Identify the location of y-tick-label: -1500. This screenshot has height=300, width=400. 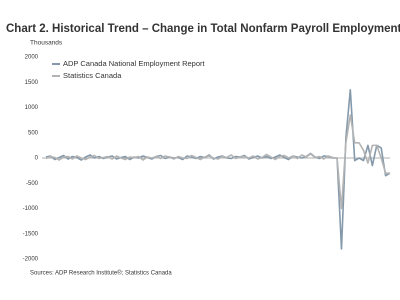
(31, 234).